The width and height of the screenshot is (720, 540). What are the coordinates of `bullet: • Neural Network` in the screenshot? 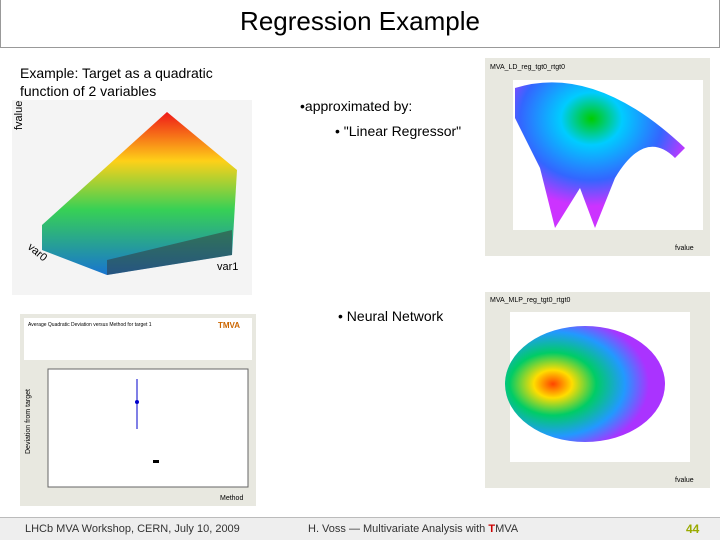 It's located at (391, 316).